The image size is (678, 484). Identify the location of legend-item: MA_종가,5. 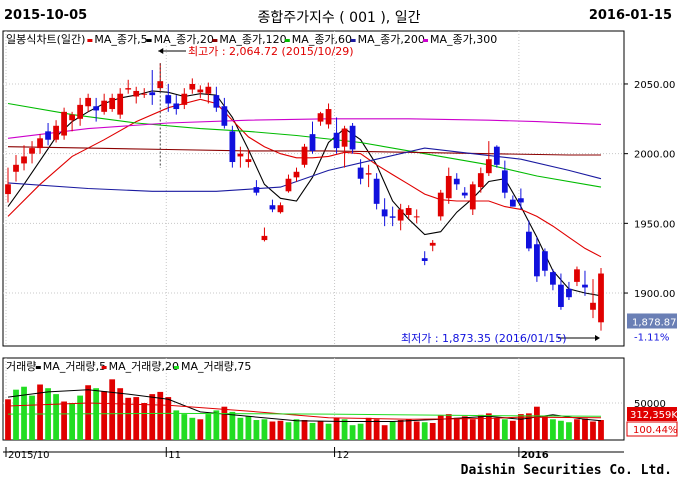
(120, 39).